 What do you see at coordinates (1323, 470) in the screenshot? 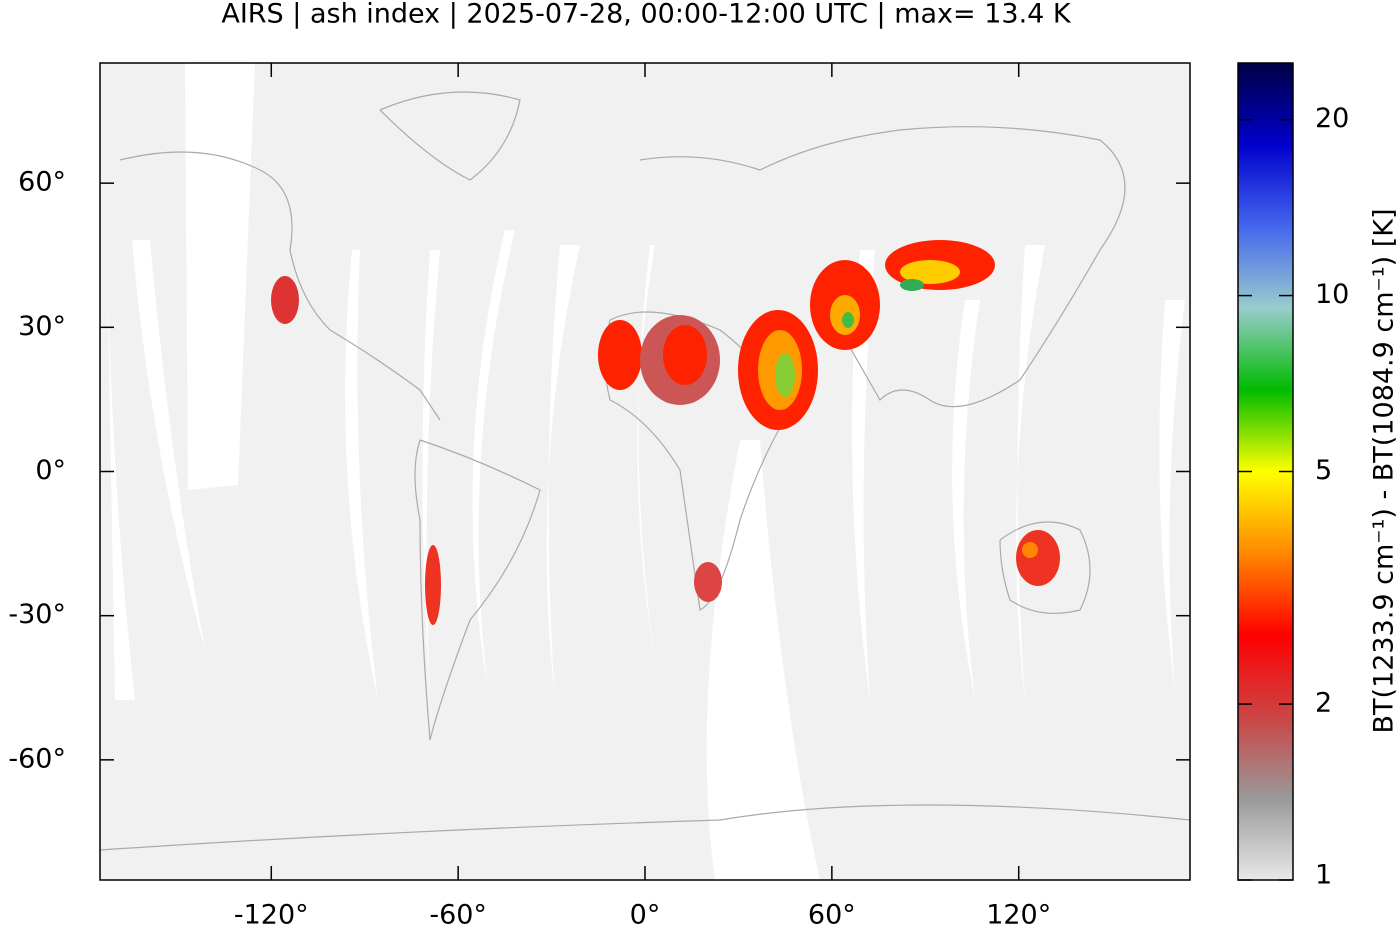
I see `colorbar-tick-label: 5` at bounding box center [1323, 470].